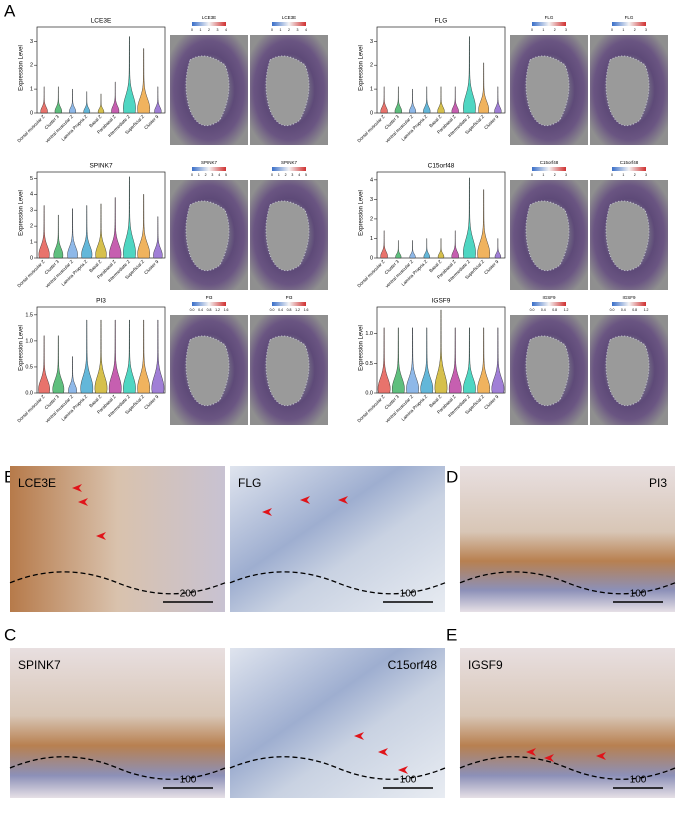 Image resolution: width=681 pixels, height=815 pixels. I want to click on colorbar-tick: 4, so click(226, 30).